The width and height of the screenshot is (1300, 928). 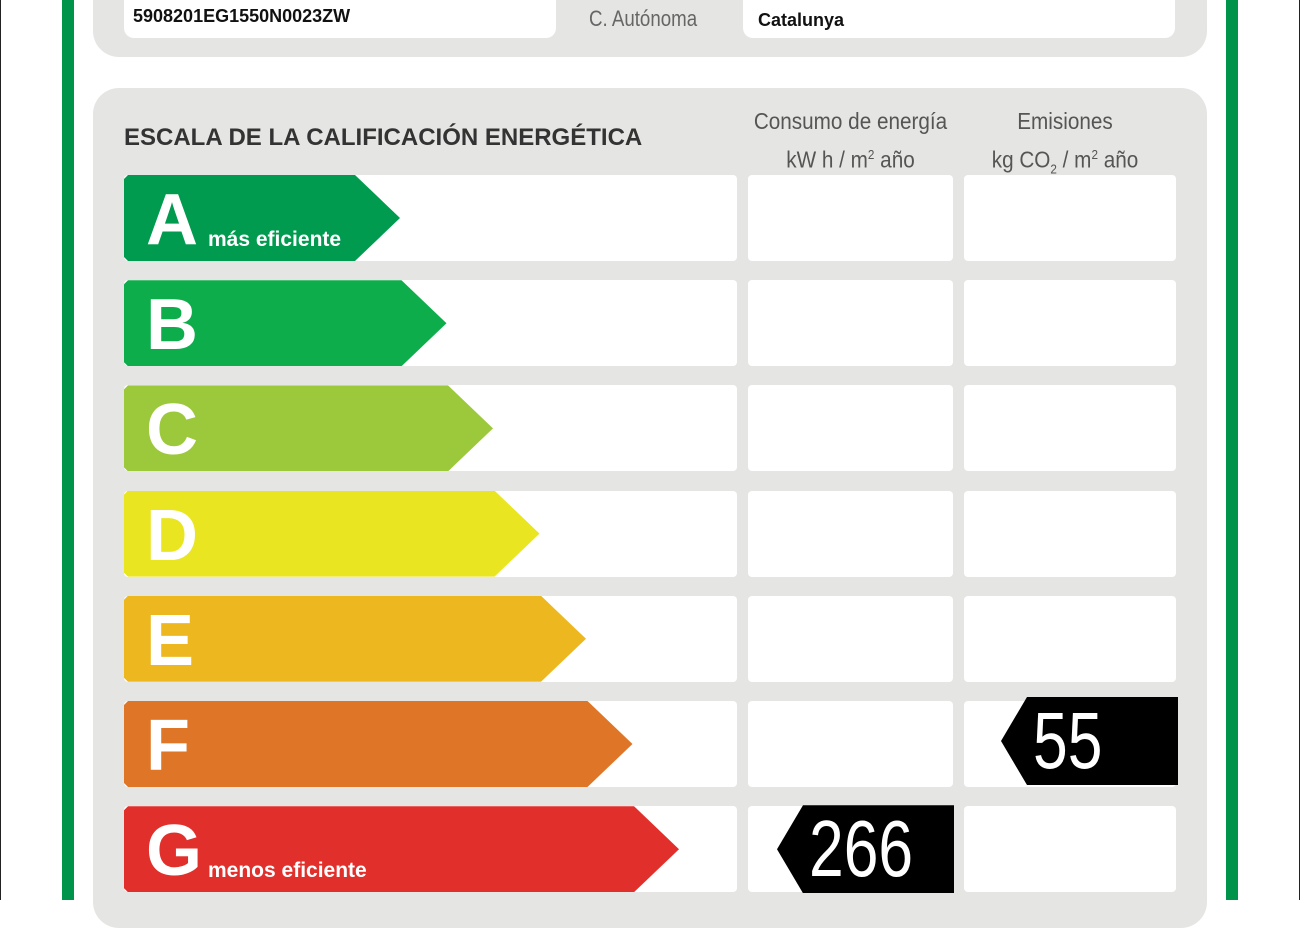 What do you see at coordinates (170, 640) in the screenshot?
I see `rating-letter: E` at bounding box center [170, 640].